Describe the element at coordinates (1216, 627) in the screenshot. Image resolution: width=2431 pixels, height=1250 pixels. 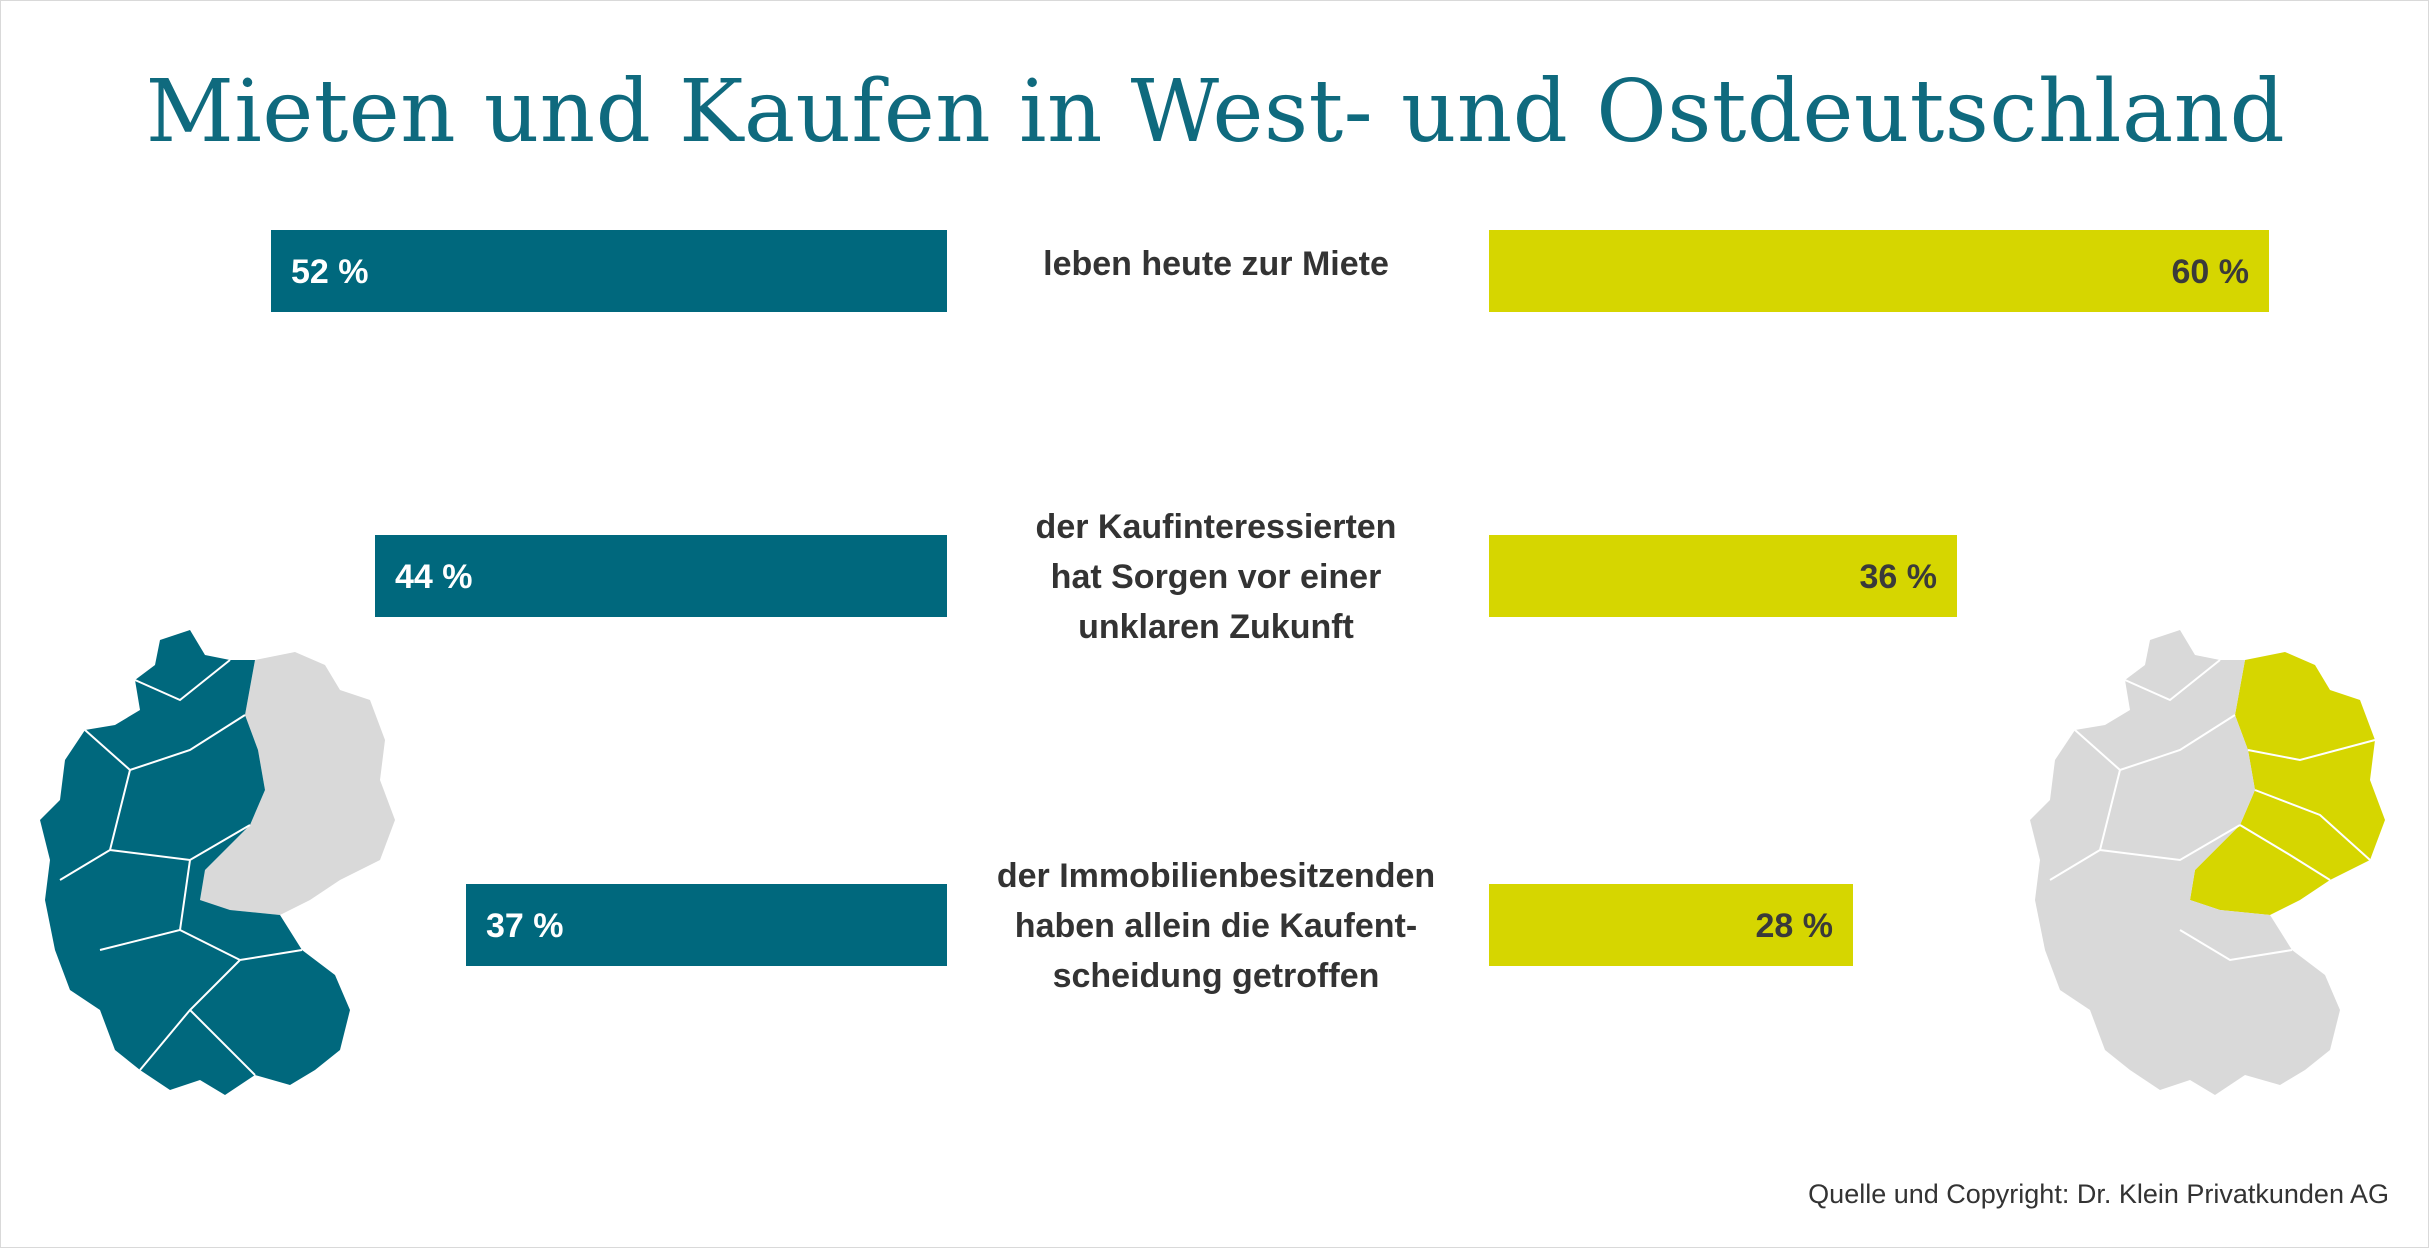
I see `category-label-1-line-2: unklaren Zukunft` at that location.